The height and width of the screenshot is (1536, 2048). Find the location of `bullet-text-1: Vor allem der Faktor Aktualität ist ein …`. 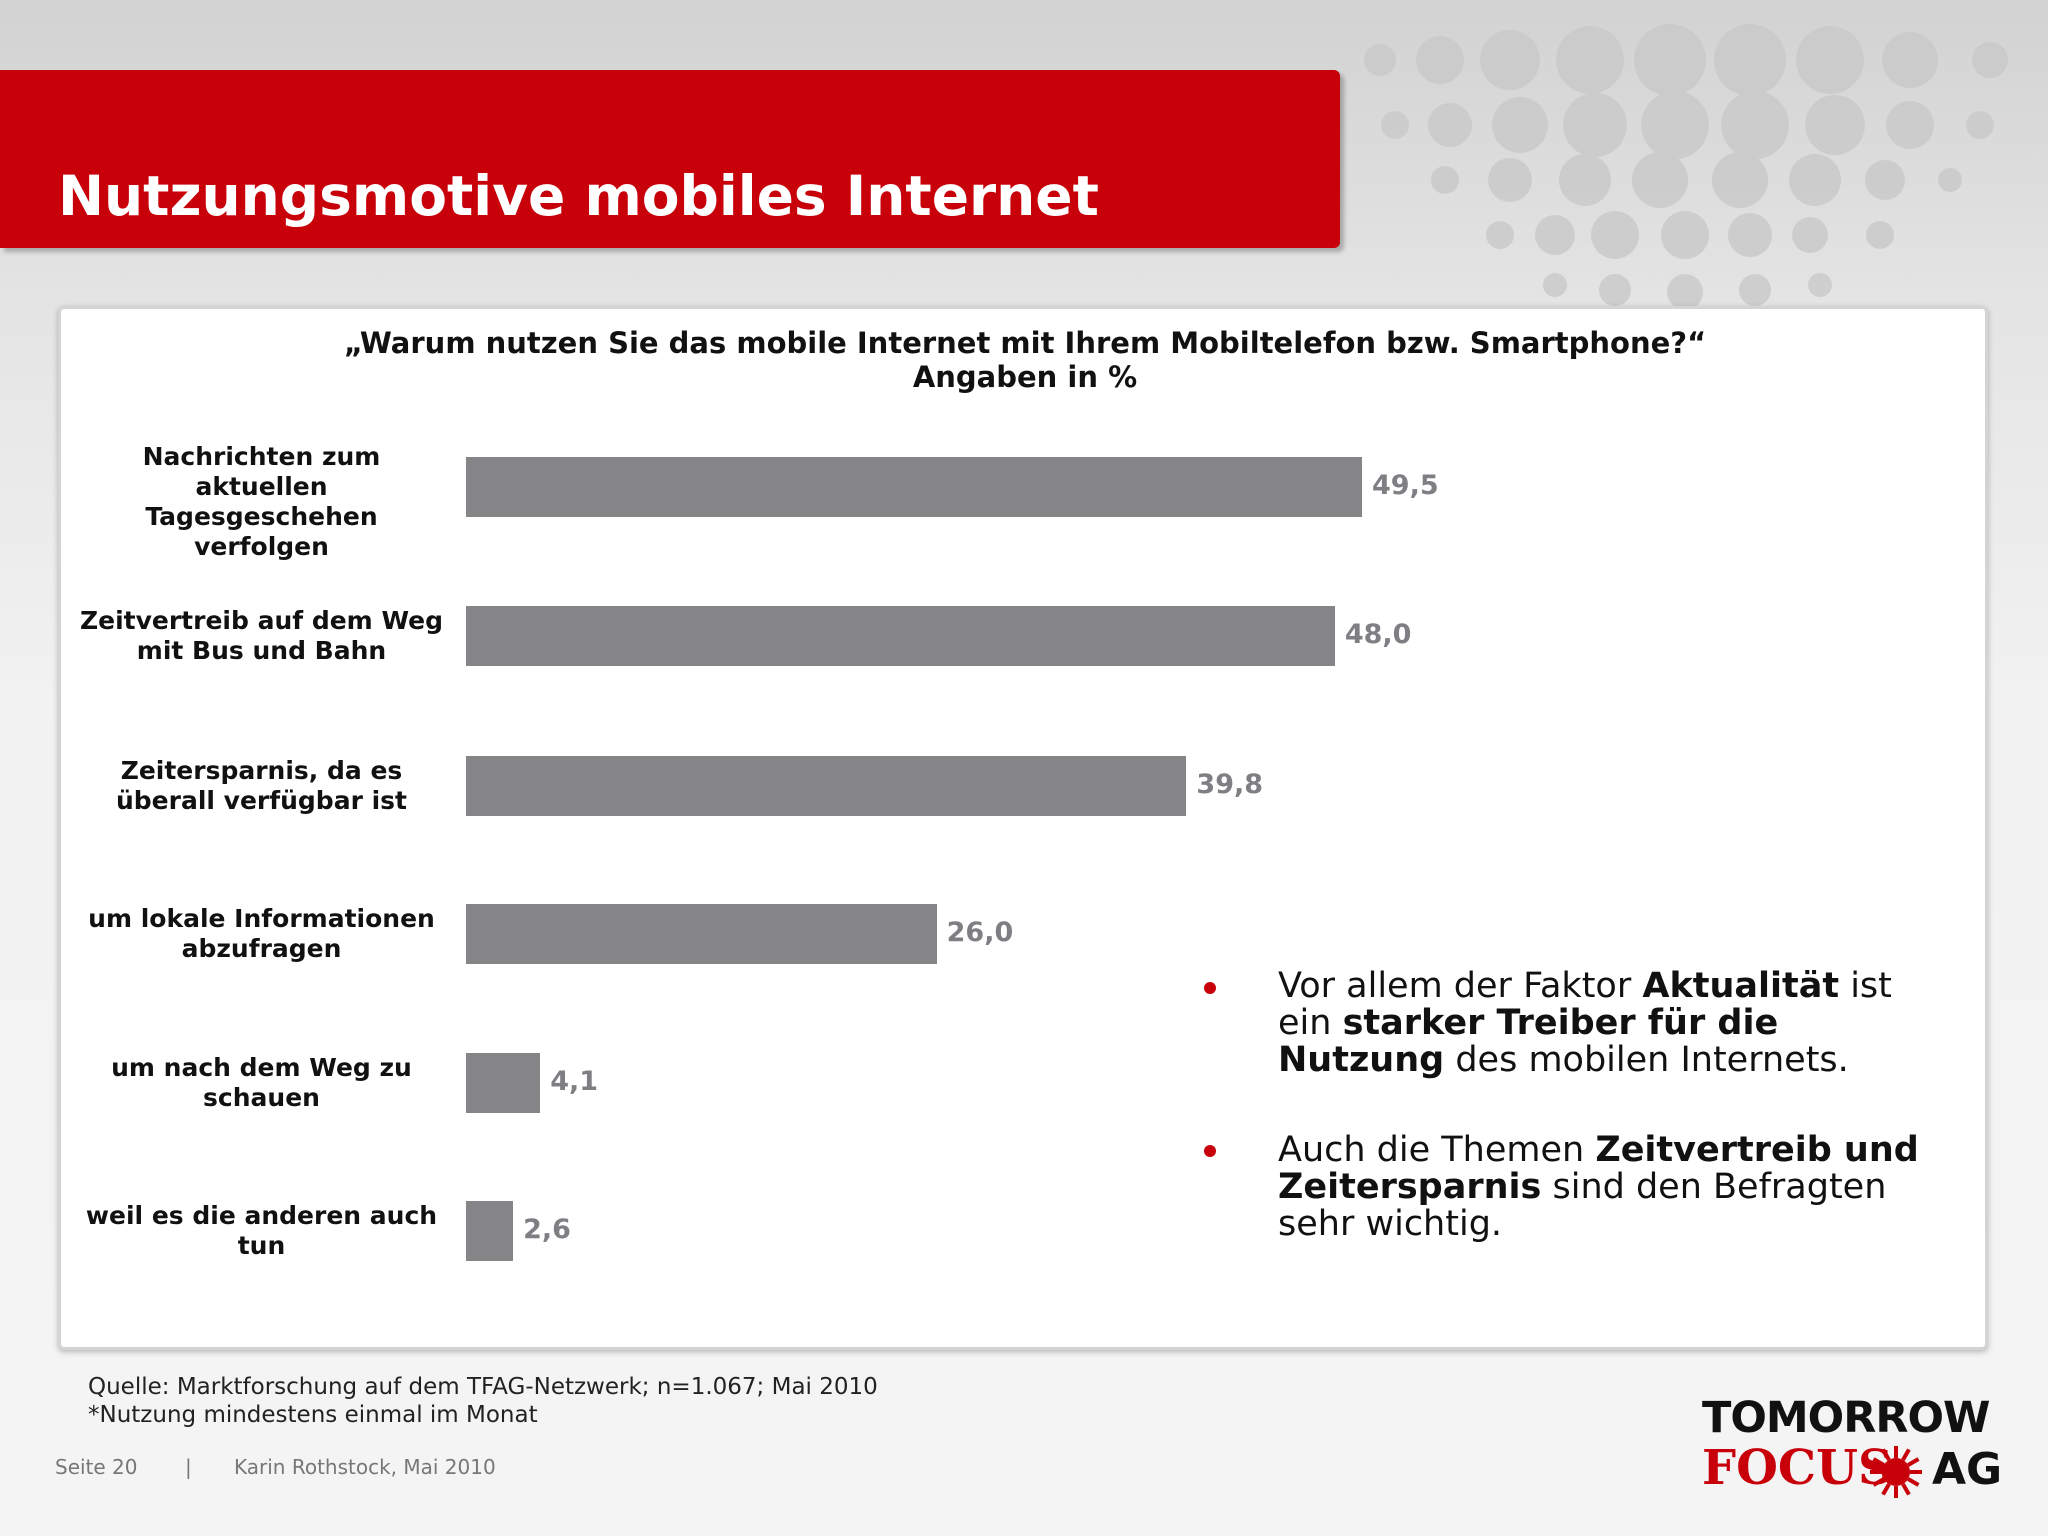

bullet-text-1: Vor allem der Faktor Aktualität ist ein … is located at coordinates (1585, 1023).